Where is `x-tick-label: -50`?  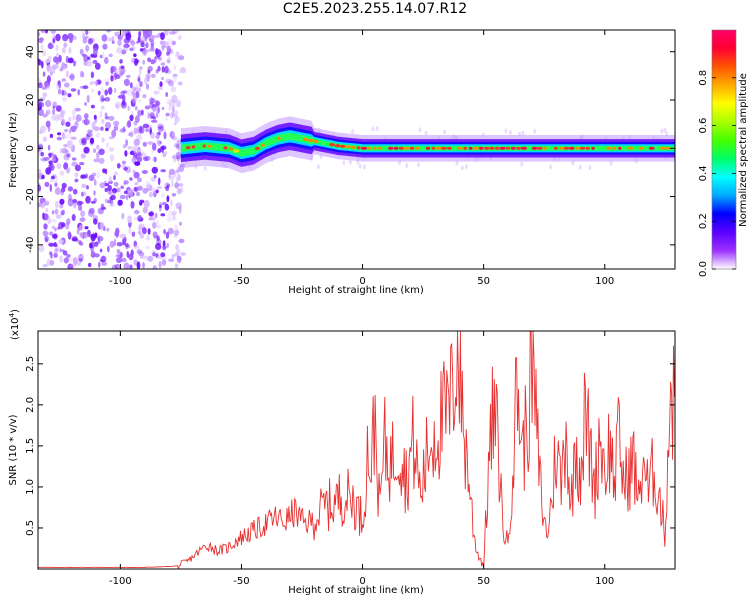 x-tick-label: -50 is located at coordinates (241, 581).